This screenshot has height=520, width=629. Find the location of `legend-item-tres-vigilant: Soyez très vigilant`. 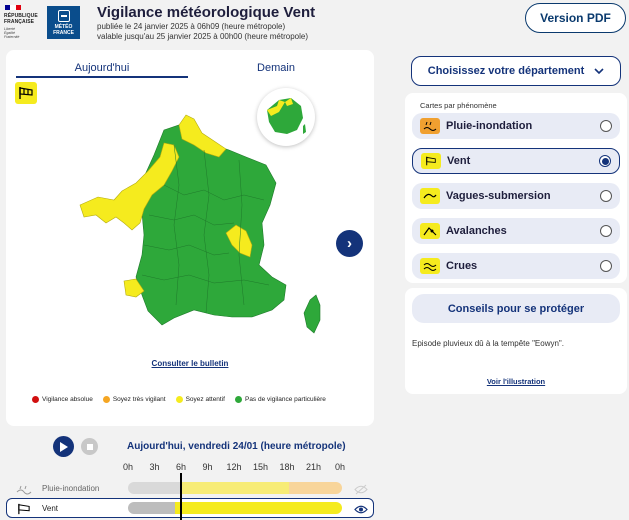

legend-item-tres-vigilant: Soyez très vigilant is located at coordinates (134, 399).